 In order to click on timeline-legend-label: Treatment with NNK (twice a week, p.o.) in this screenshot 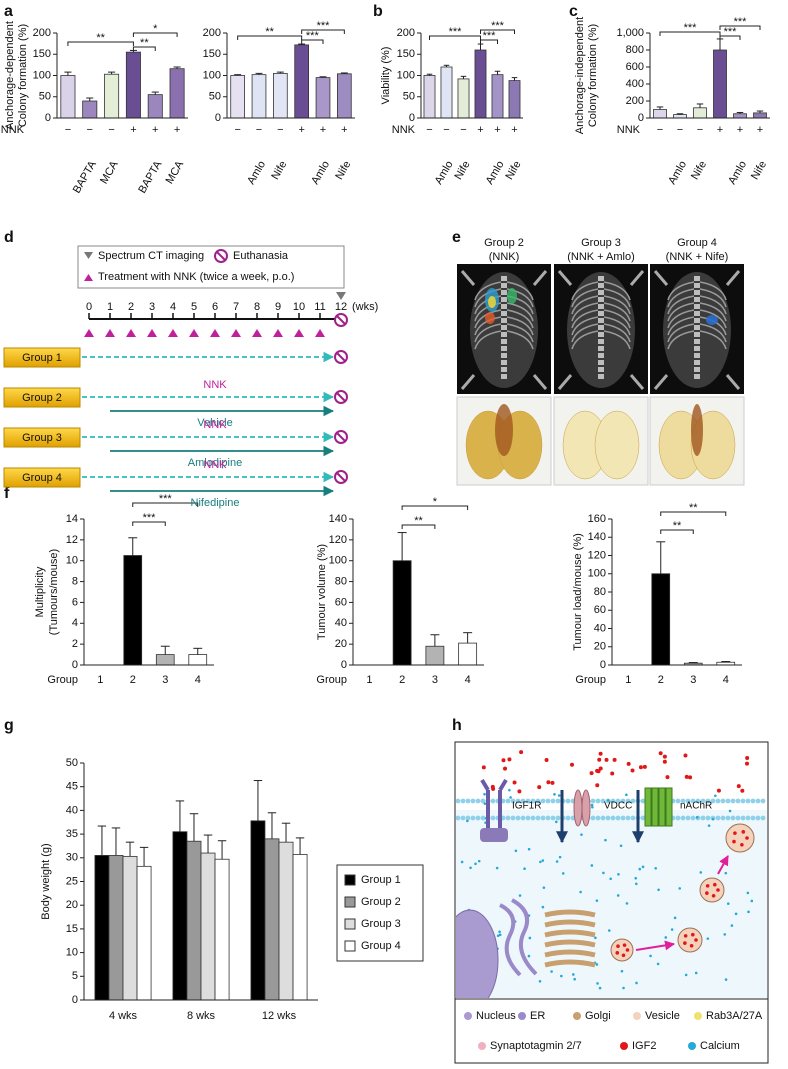, I will do `click(196, 277)`.